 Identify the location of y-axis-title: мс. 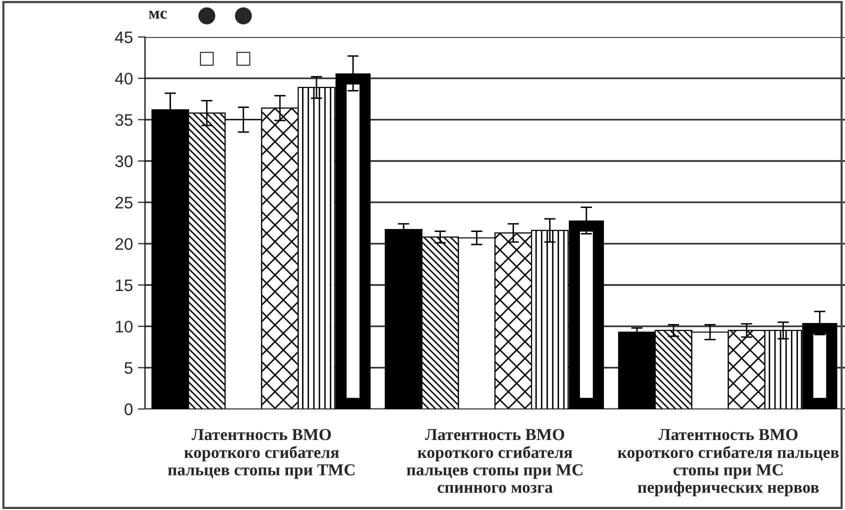
(157, 14).